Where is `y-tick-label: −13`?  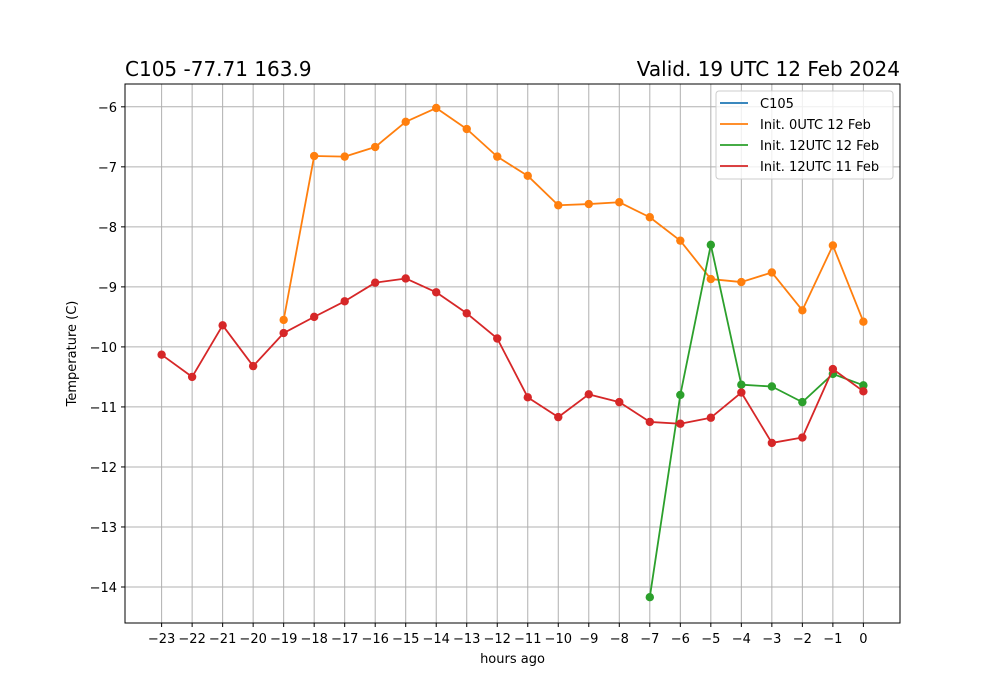
y-tick-label: −13 is located at coordinates (103, 528).